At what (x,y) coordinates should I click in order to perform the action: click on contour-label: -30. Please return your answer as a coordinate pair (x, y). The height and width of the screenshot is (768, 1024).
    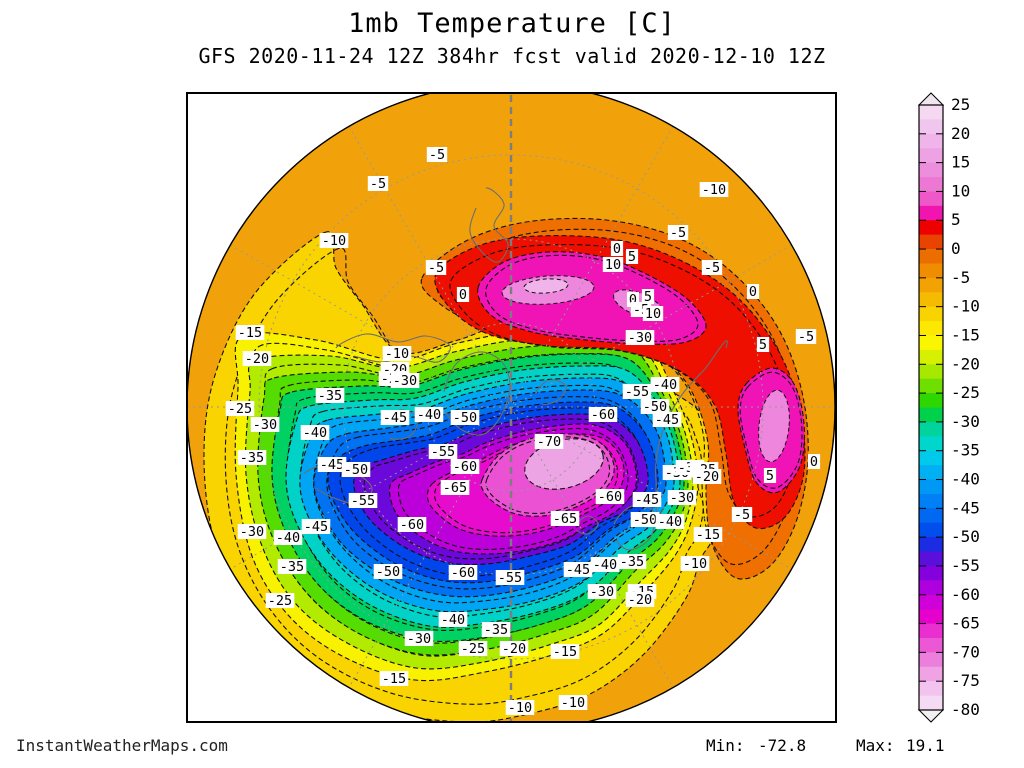
    Looking at the image, I should click on (682, 498).